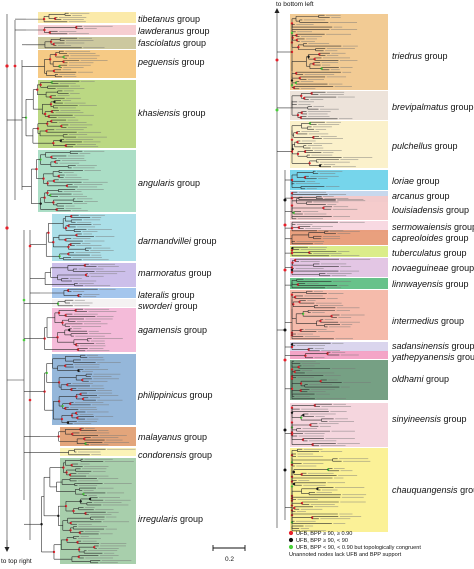  What do you see at coordinates (172, 113) in the screenshot?
I see `left-group-label-khasiensis: khasiensis group` at bounding box center [172, 113].